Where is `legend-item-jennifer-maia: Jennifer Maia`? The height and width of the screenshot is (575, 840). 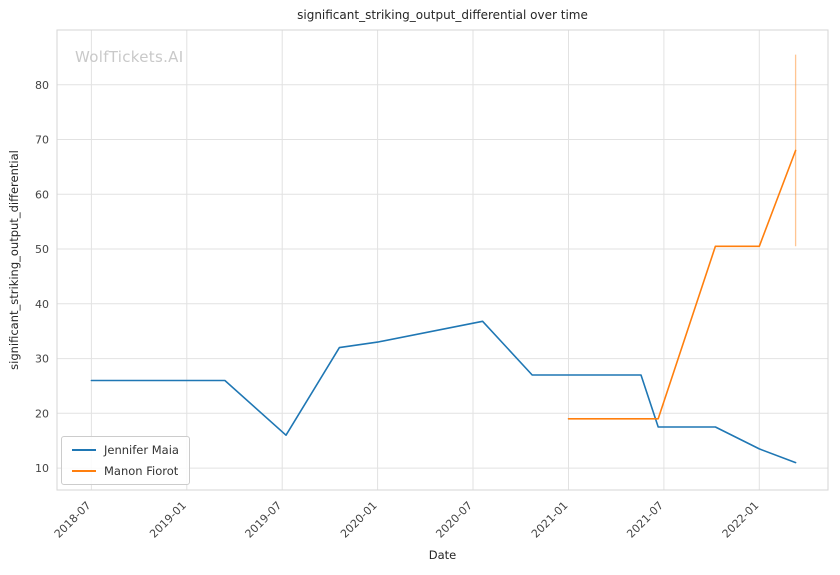
legend-item-jennifer-maia: Jennifer Maia is located at coordinates (125, 450).